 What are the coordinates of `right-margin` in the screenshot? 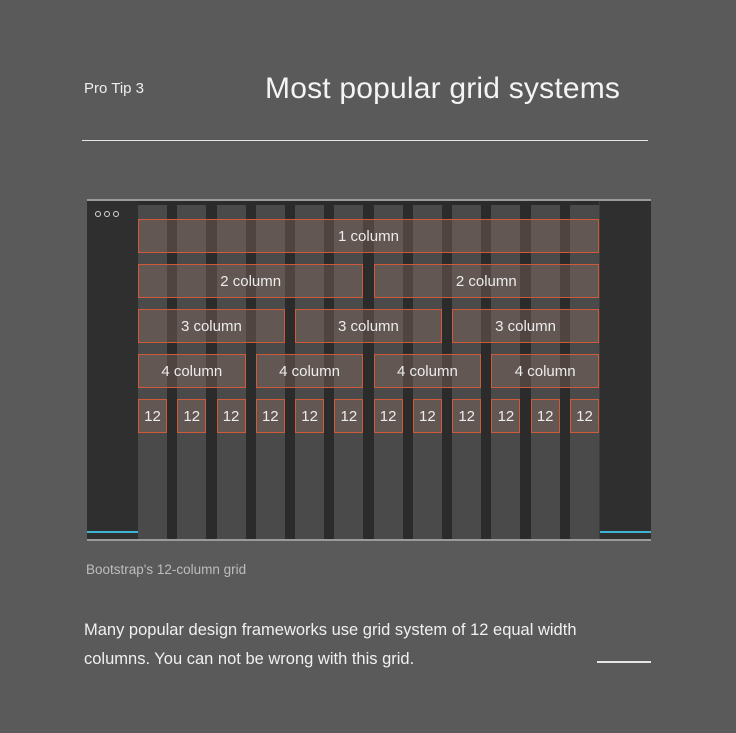 It's located at (625, 370).